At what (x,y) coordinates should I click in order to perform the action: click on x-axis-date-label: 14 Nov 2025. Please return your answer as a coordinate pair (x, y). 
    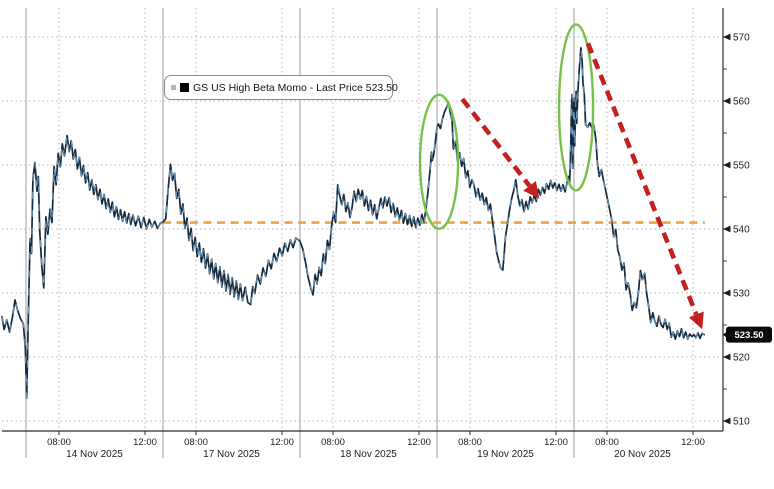
    Looking at the image, I should click on (94, 454).